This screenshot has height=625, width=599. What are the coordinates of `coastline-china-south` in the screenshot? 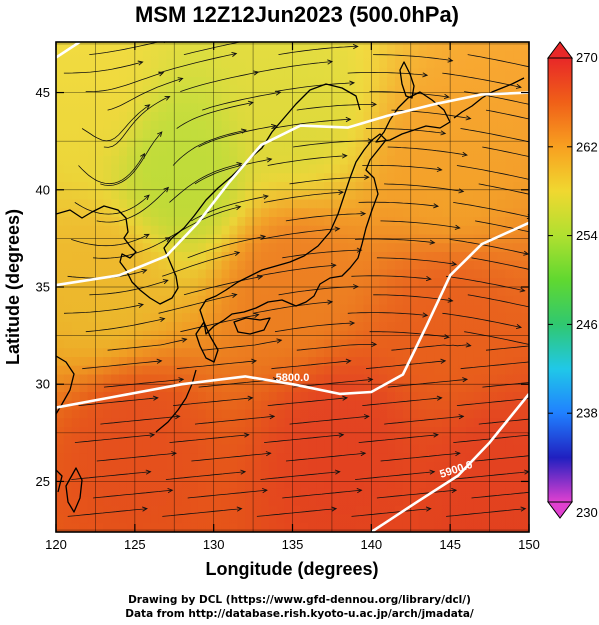 It's located at (59, 481).